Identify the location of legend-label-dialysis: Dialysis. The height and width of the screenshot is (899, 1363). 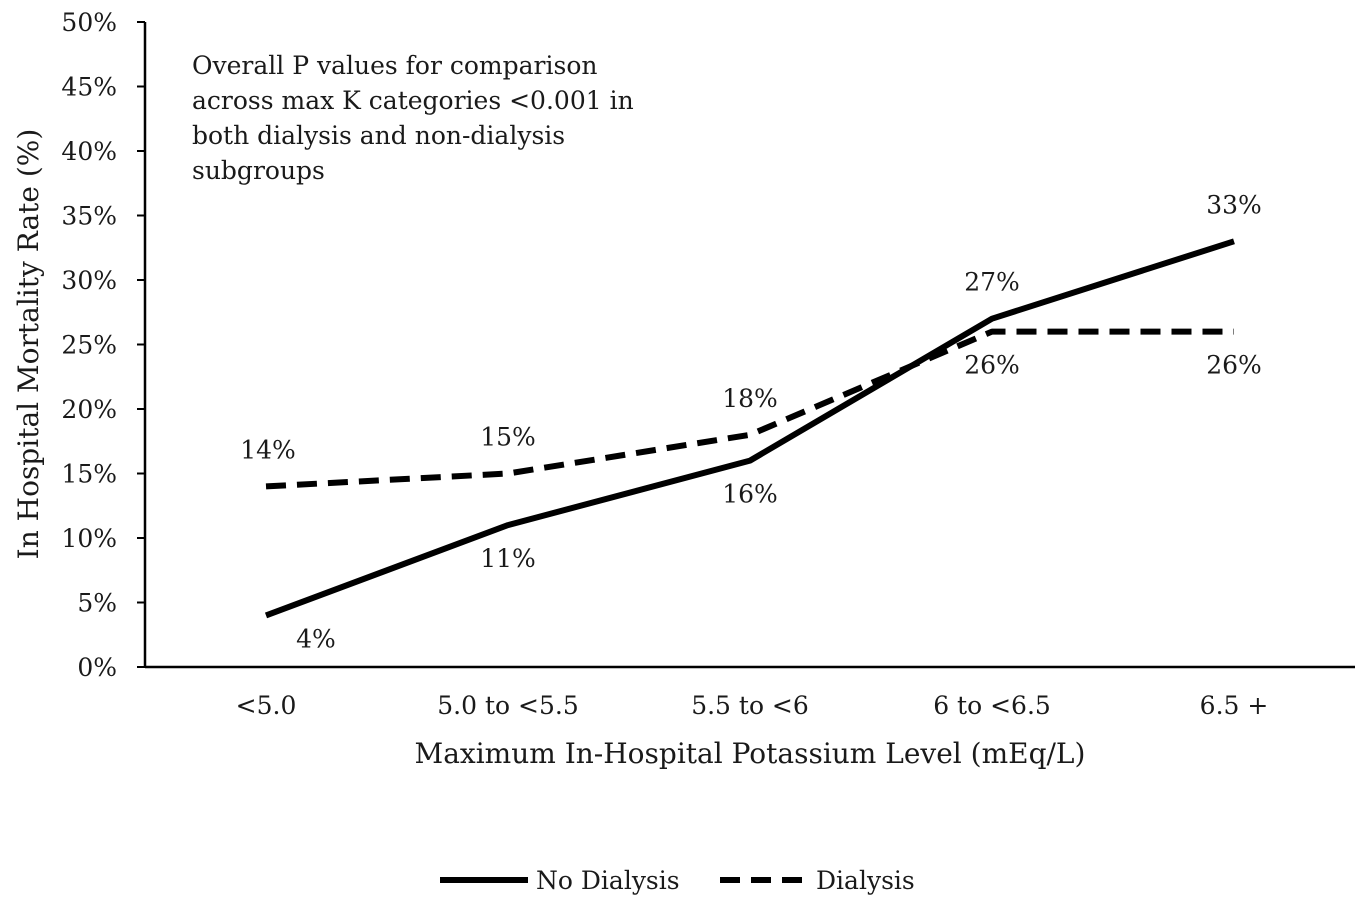
(865, 880).